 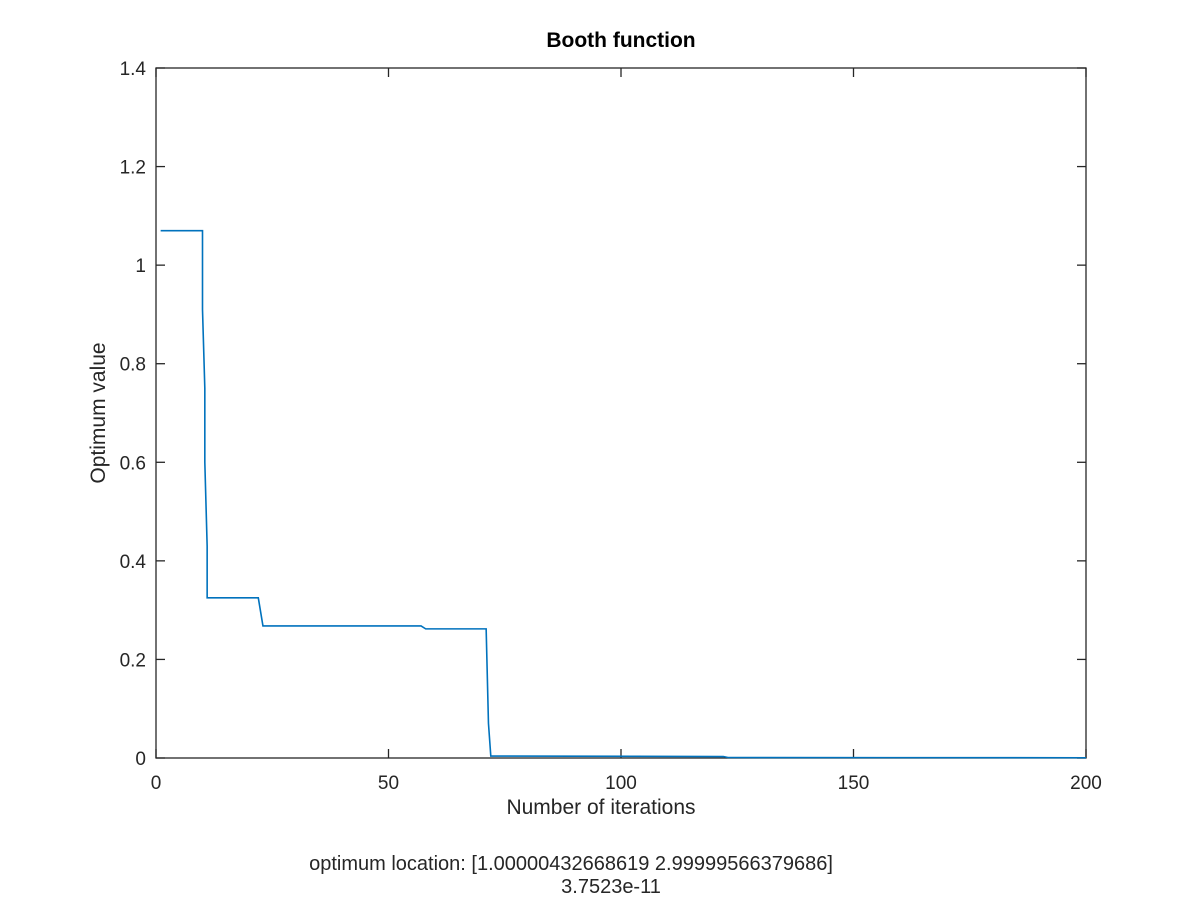 I want to click on y-tick-label: 1, so click(x=140, y=266).